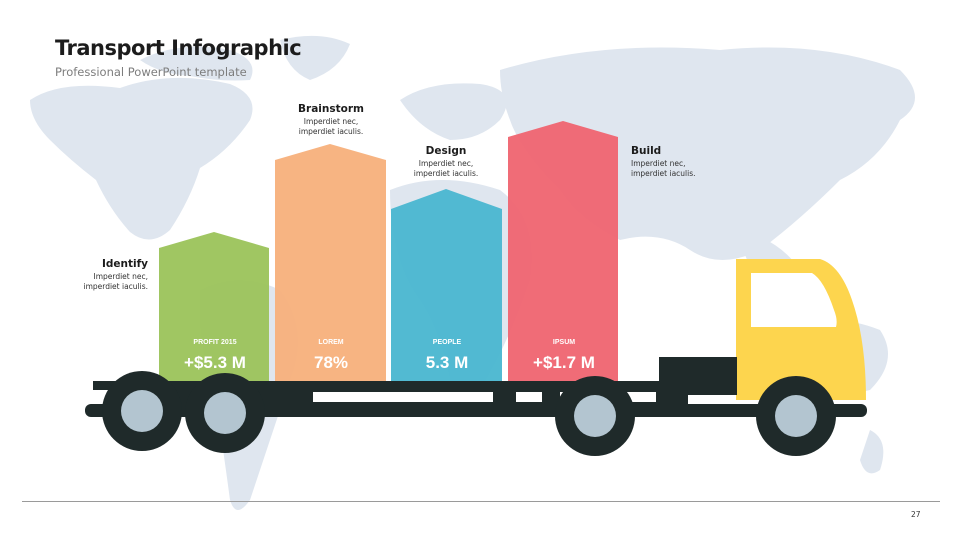  I want to click on step-title: Build, so click(646, 151).